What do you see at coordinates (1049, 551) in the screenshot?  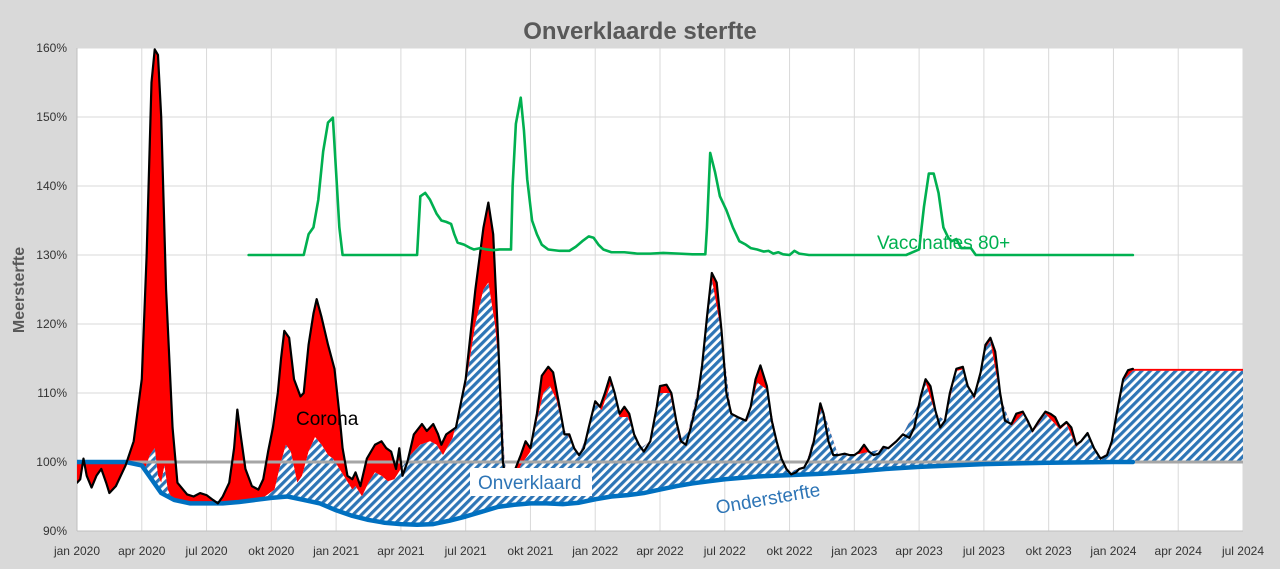 I see `x-tick-label: okt 2023` at bounding box center [1049, 551].